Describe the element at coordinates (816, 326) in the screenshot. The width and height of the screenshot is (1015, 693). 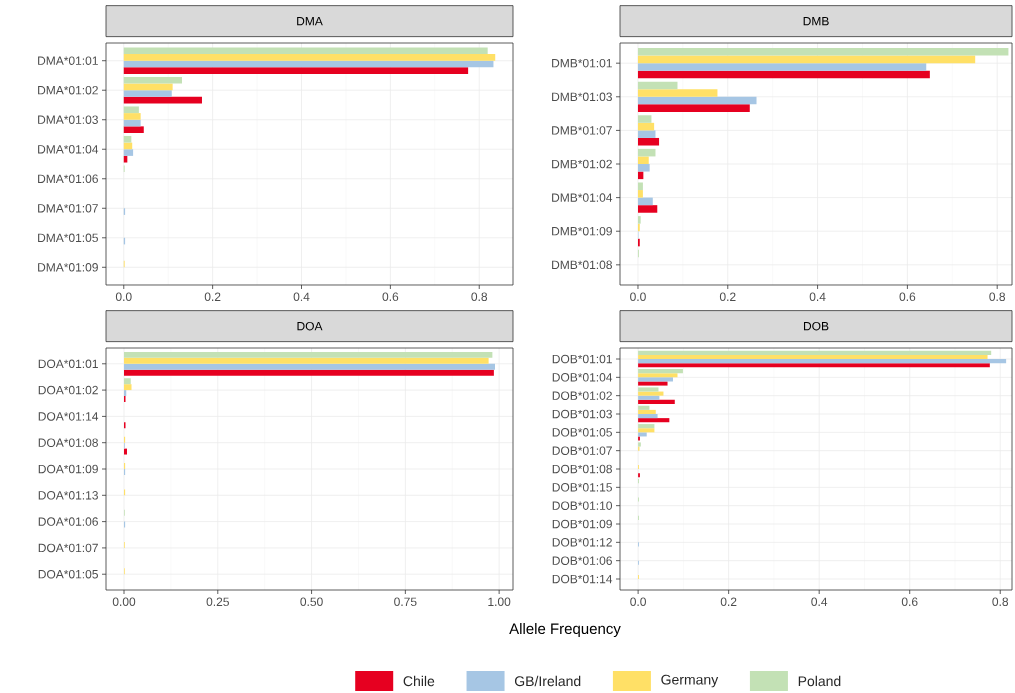
I see `chart-title: DOB` at that location.